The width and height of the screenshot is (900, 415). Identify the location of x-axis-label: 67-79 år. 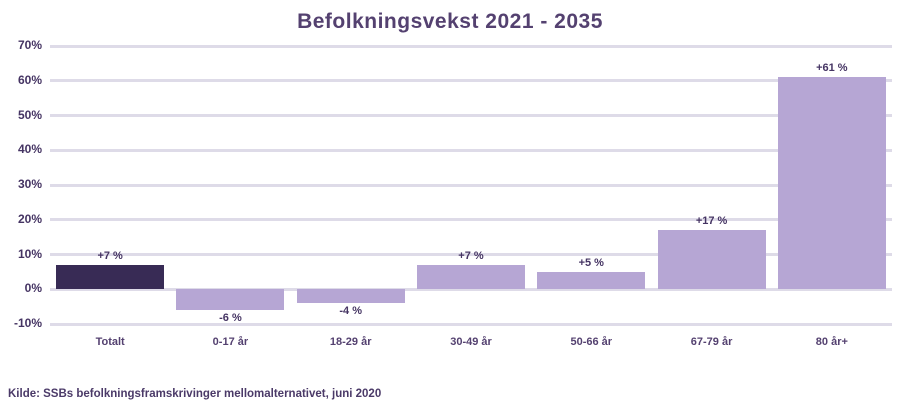
(711, 342).